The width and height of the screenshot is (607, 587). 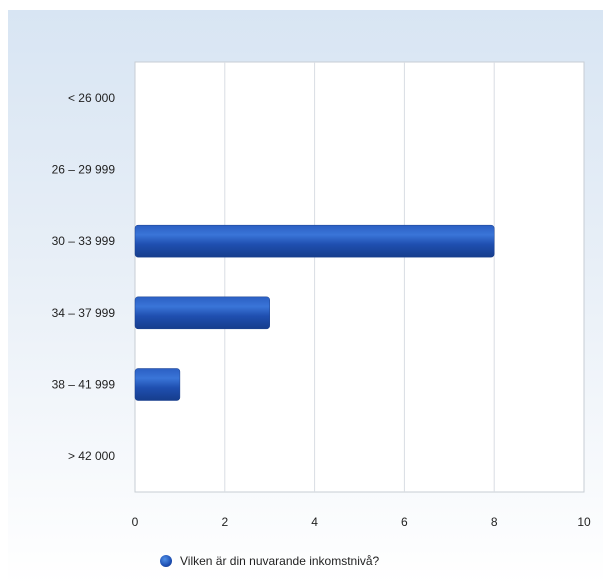 What do you see at coordinates (314, 522) in the screenshot?
I see `x-tick-label: 4` at bounding box center [314, 522].